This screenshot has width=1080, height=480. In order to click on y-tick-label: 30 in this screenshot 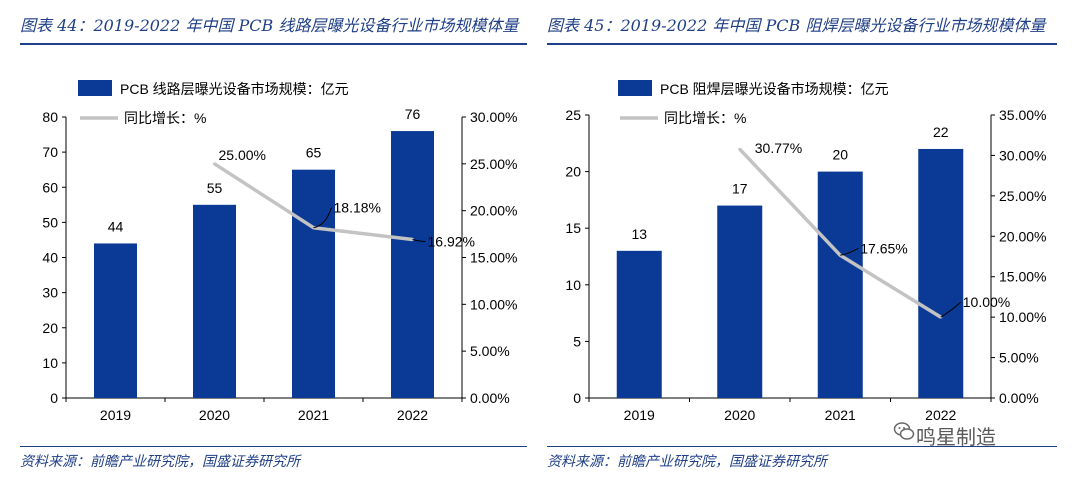, I will do `click(50, 293)`.